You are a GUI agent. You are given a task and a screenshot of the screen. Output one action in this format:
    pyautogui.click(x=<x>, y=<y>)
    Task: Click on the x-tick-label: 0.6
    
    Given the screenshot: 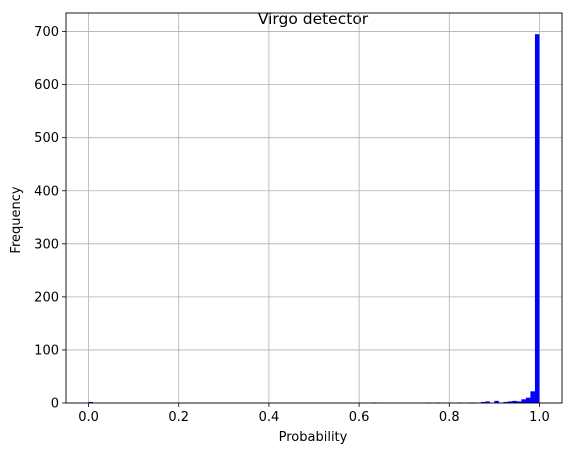 What is the action you would take?
    pyautogui.click(x=359, y=417)
    